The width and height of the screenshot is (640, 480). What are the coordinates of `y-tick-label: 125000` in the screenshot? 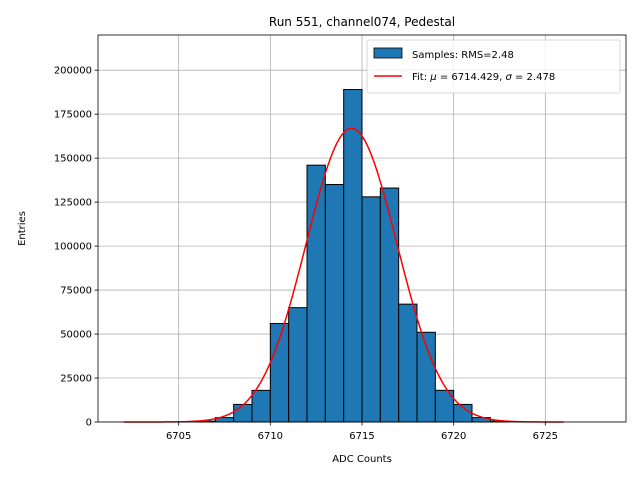 It's located at (73, 203).